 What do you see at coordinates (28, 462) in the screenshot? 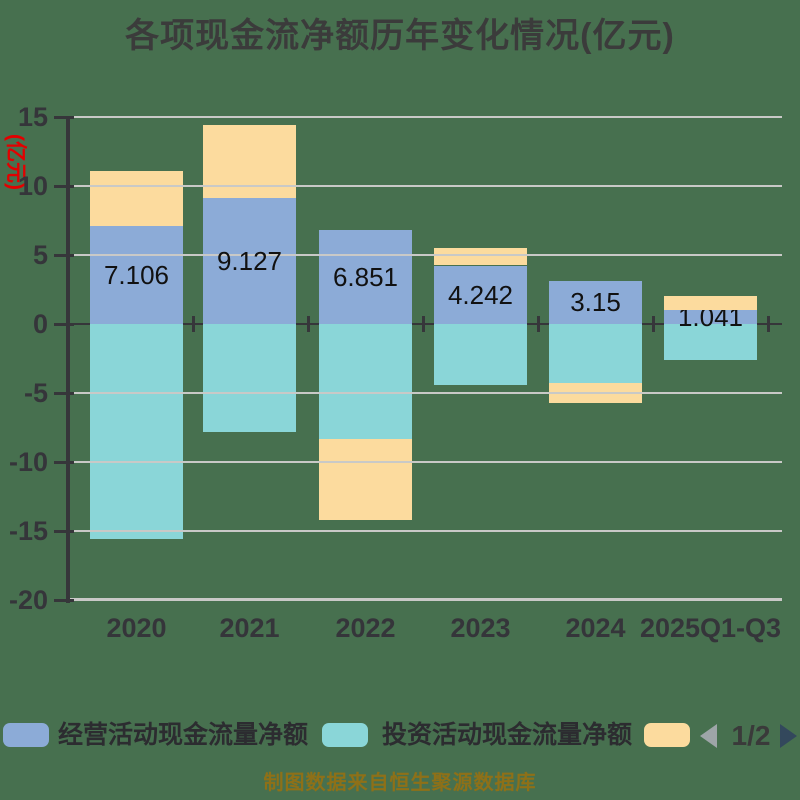
I see `y-axis-tick-label: -10` at bounding box center [28, 462].